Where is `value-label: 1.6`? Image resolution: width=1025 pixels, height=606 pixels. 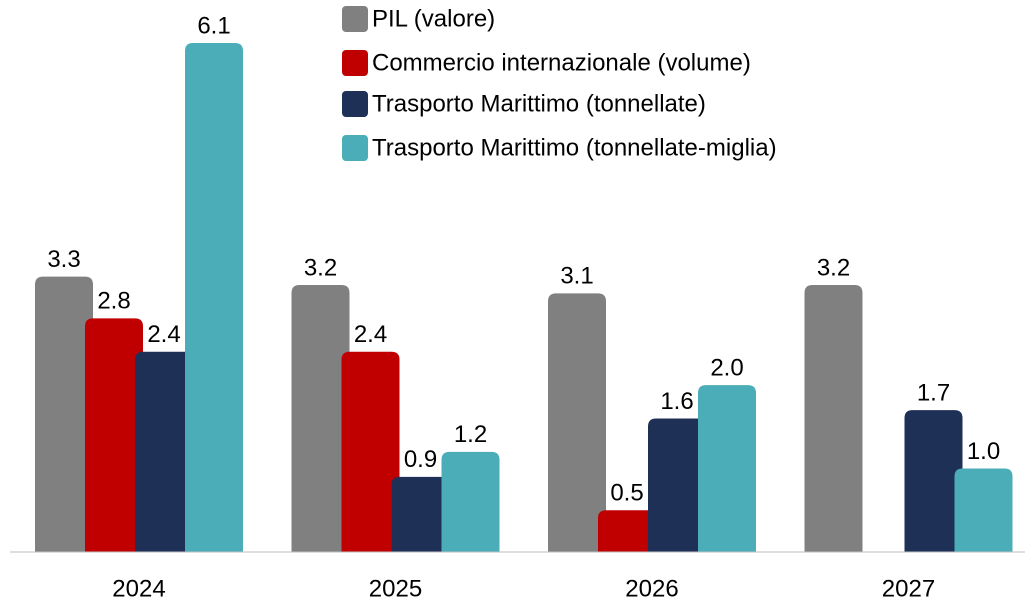
value-label: 1.6 is located at coordinates (676, 401).